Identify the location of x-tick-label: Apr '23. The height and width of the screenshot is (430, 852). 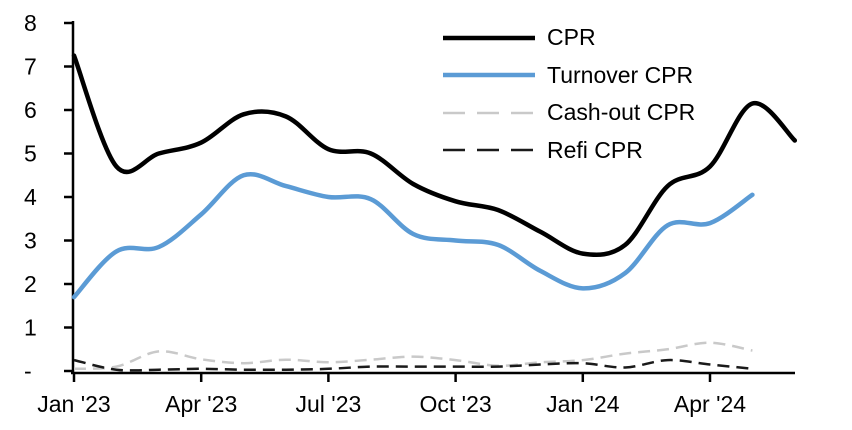
(201, 404).